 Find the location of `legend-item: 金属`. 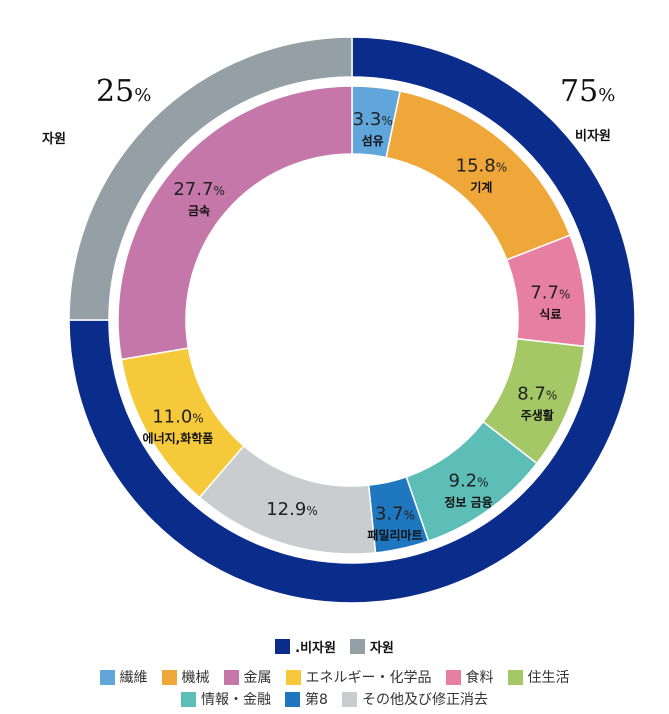

legend-item: 金属 is located at coordinates (247, 677).